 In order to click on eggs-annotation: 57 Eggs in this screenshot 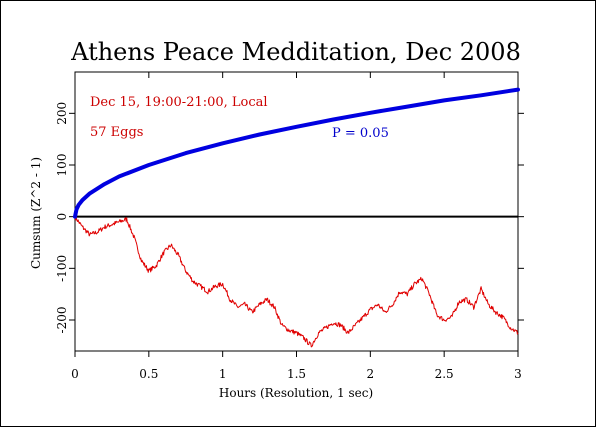, I will do `click(116, 132)`.